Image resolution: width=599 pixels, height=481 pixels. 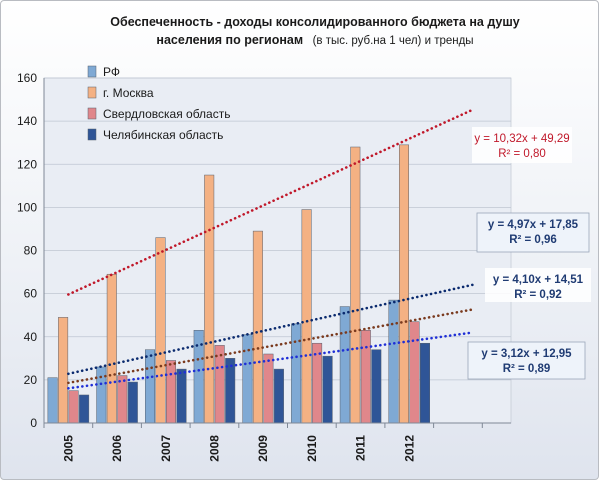 What do you see at coordinates (27, 121) in the screenshot?
I see `y-tick-label: 140` at bounding box center [27, 121].